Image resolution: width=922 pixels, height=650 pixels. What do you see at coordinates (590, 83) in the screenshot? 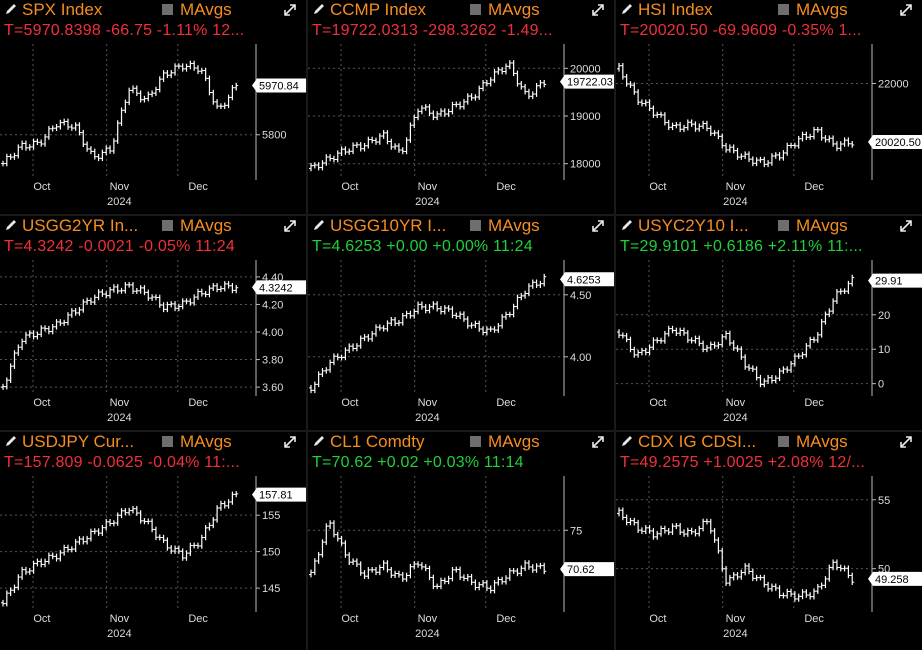
I see `last-price-text: 19722.03` at bounding box center [590, 83].